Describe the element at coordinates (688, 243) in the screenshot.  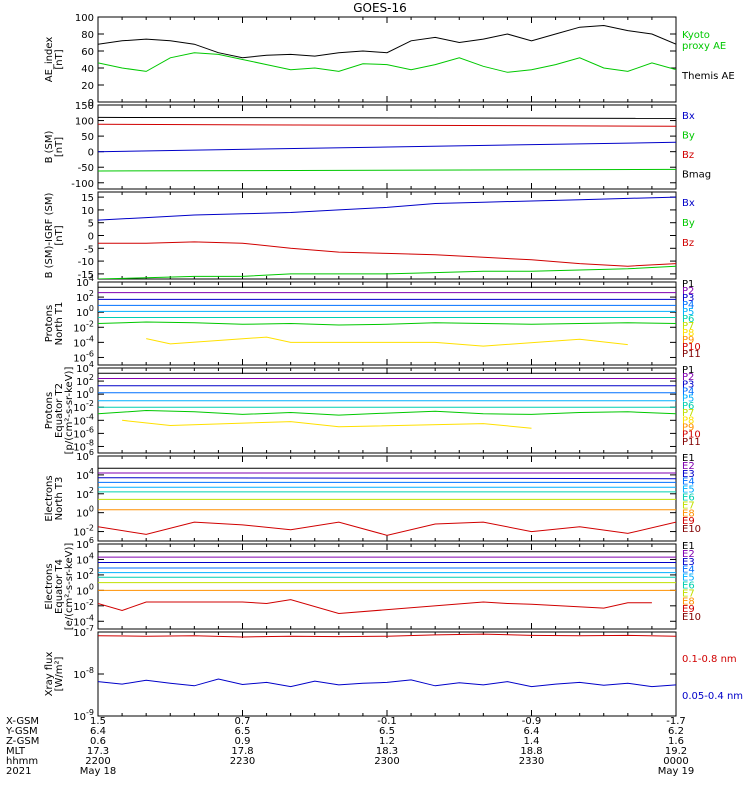
I see `legend-label: Bz` at that location.